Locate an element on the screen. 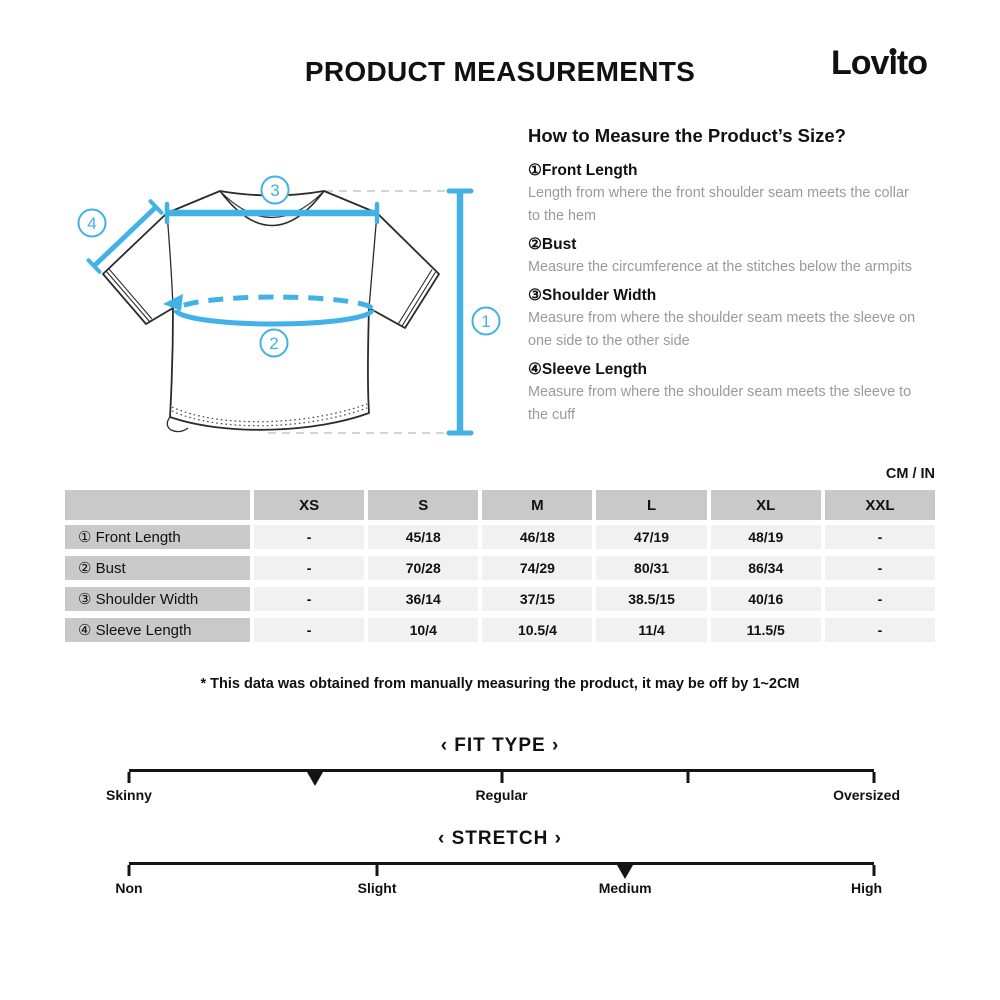  callout-circle-front-length is located at coordinates (486, 321).